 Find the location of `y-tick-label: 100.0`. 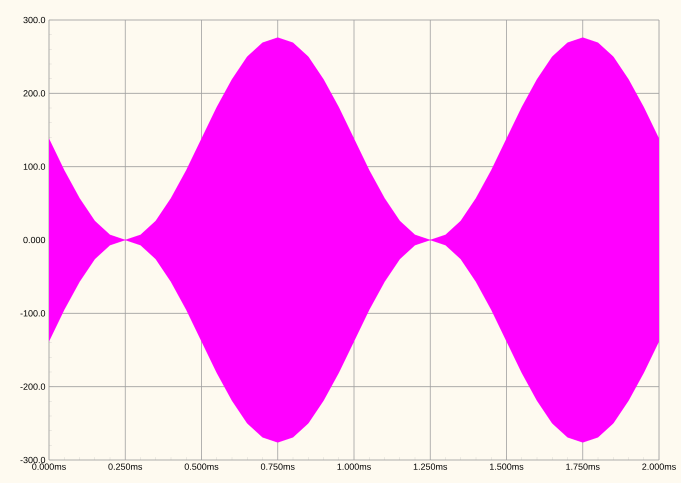

y-tick-label: 100.0 is located at coordinates (35, 166).